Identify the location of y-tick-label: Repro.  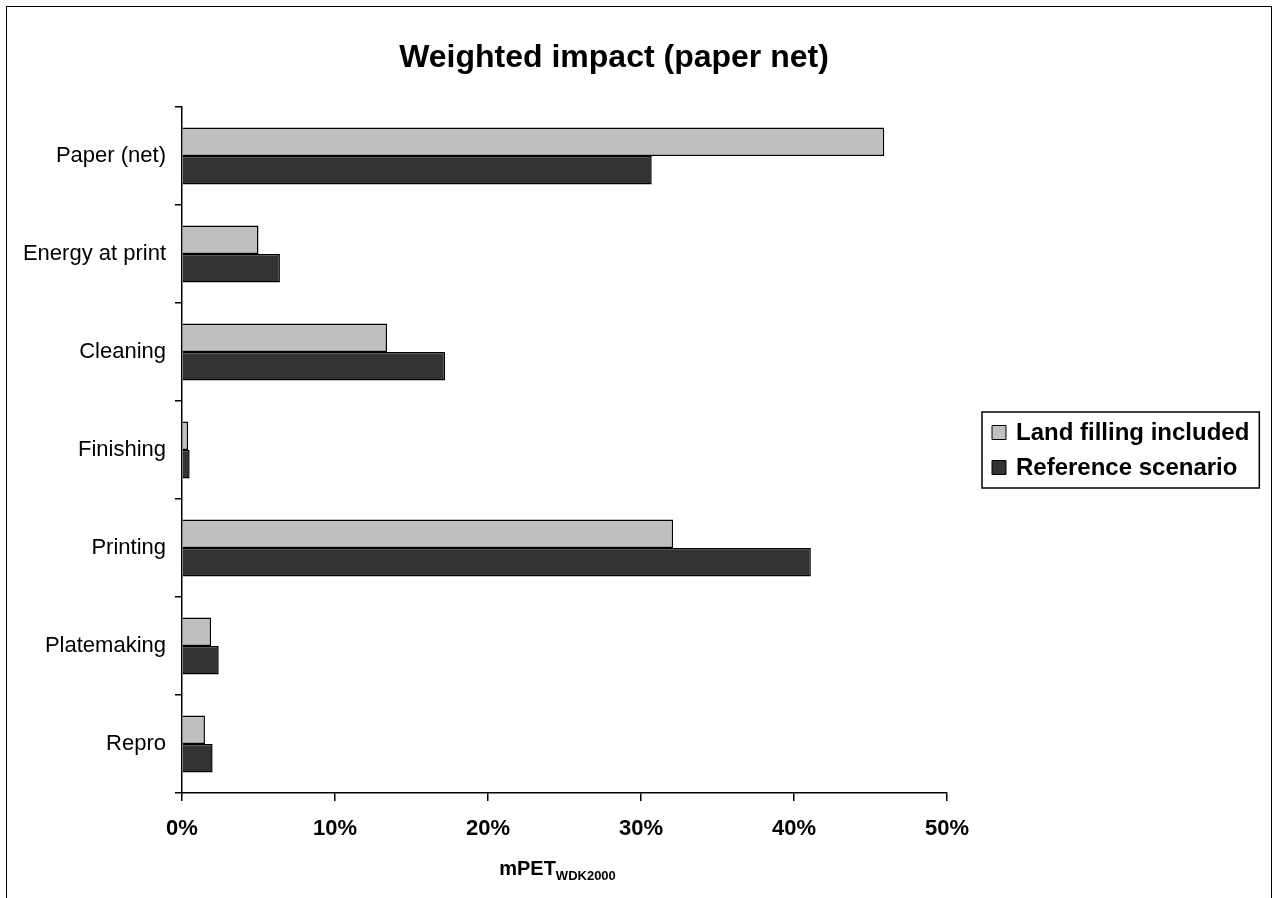
(136, 743).